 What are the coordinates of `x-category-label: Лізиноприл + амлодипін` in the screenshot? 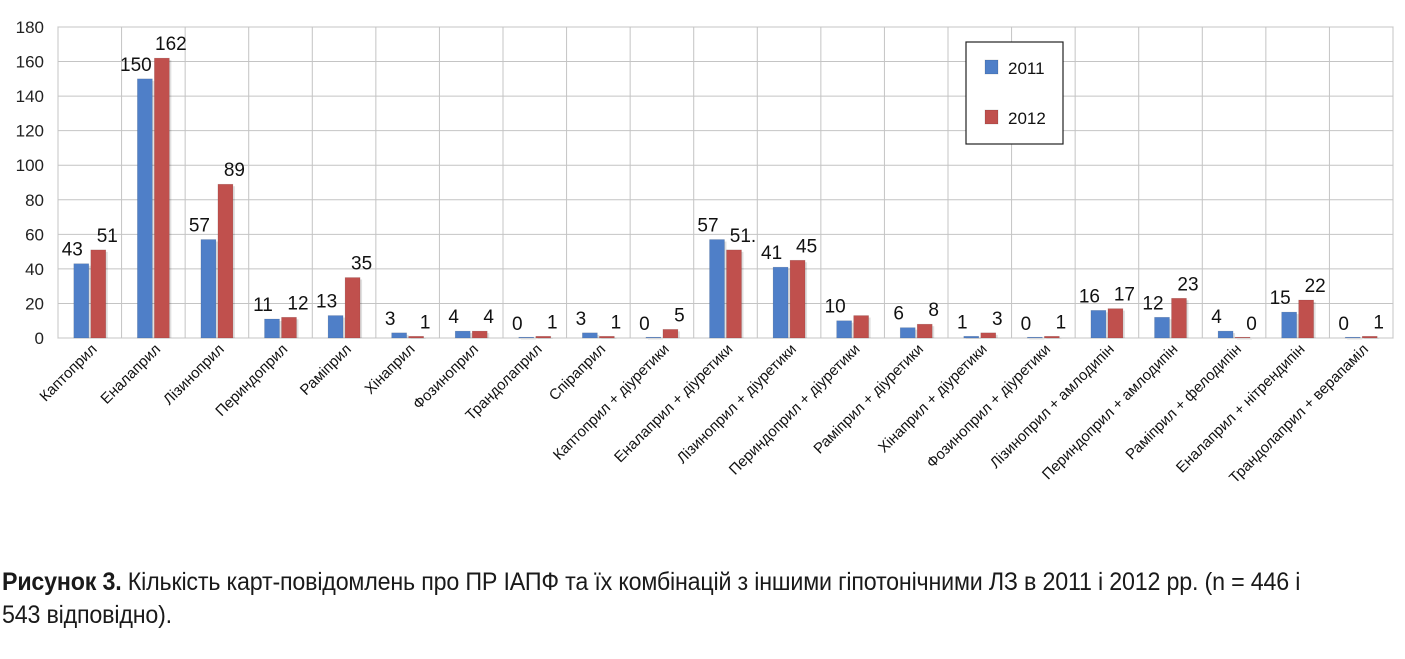 It's located at (1052, 406).